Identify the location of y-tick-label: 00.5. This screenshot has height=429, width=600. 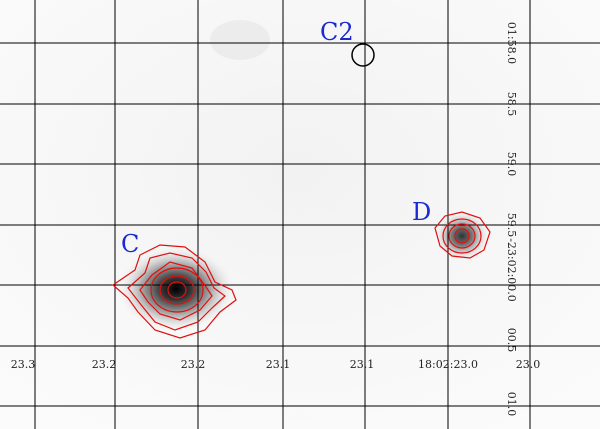
(511, 340).